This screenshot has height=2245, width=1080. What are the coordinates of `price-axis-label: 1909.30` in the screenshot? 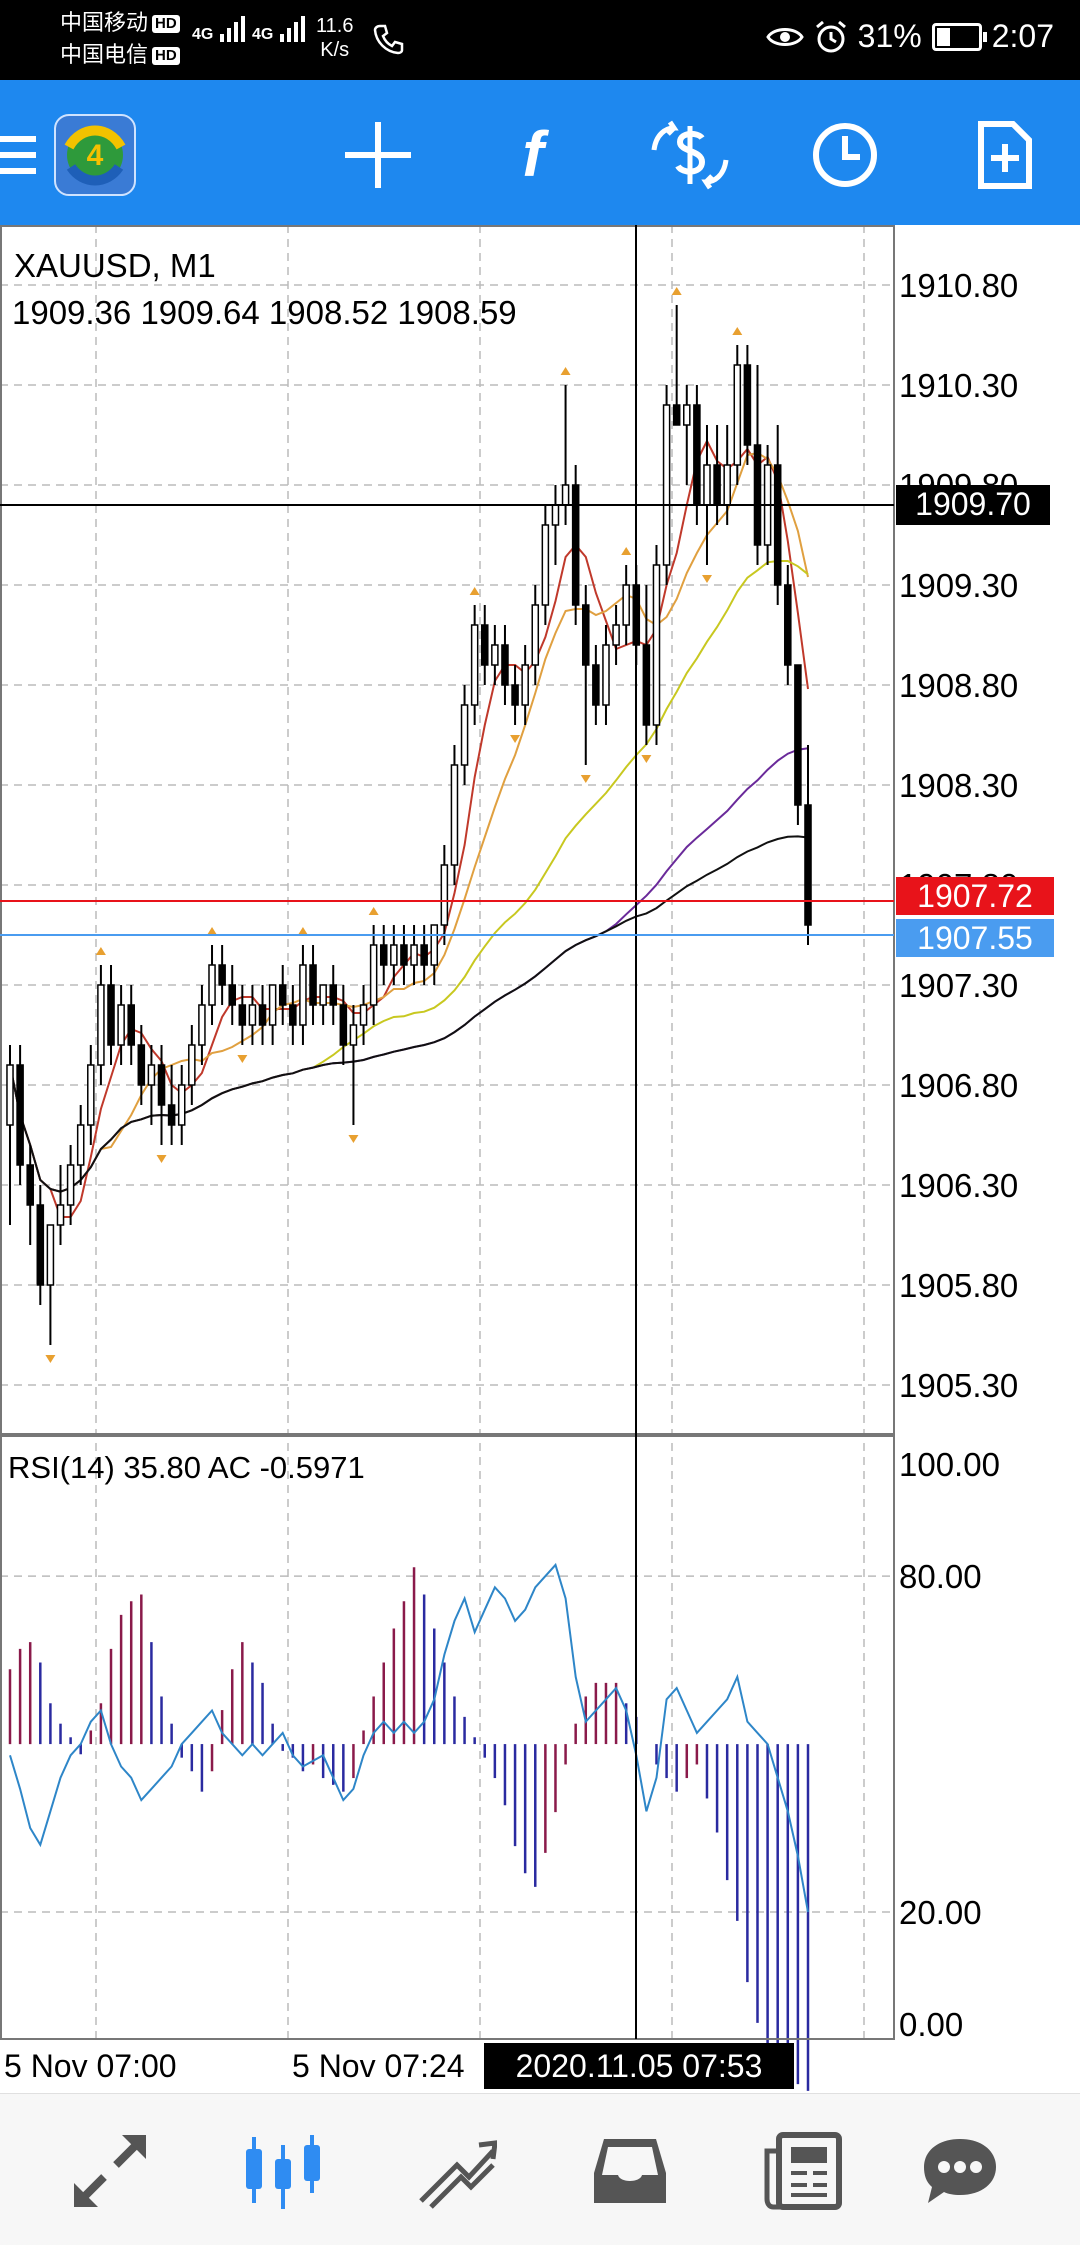 It's located at (958, 585).